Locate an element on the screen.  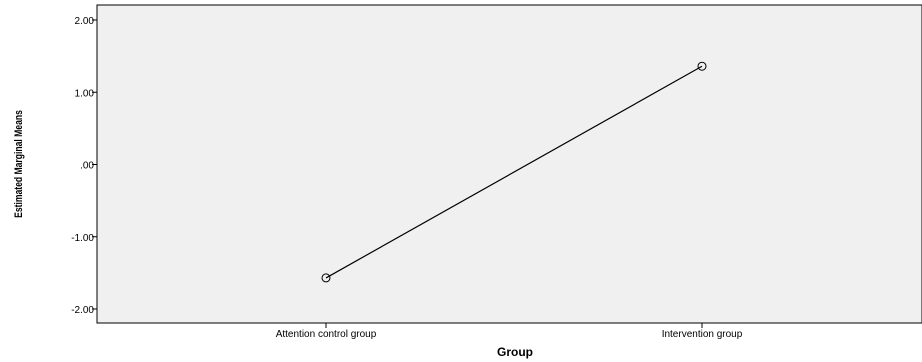
y-tick-label: 2.00 is located at coordinates (85, 21).